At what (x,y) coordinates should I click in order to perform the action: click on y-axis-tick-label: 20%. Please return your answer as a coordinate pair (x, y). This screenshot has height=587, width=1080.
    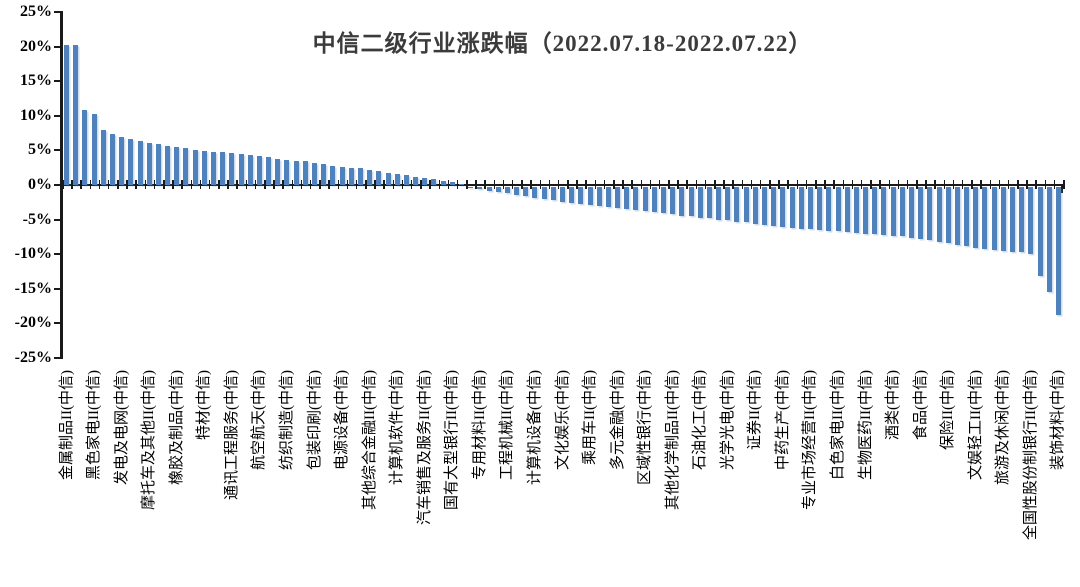
    Looking at the image, I should click on (36, 46).